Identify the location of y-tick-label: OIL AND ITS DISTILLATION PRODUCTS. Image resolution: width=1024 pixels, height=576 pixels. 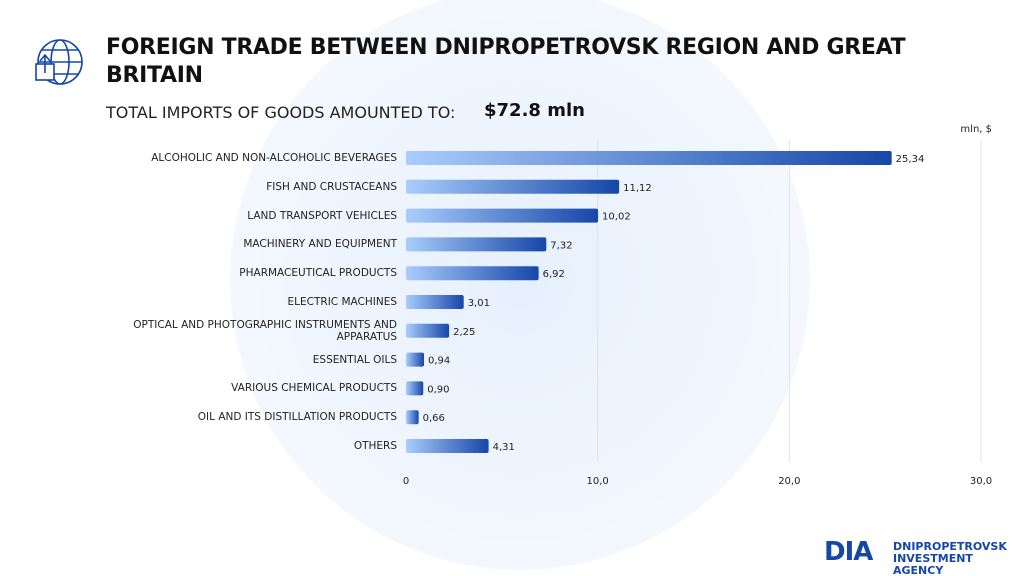
(297, 417).